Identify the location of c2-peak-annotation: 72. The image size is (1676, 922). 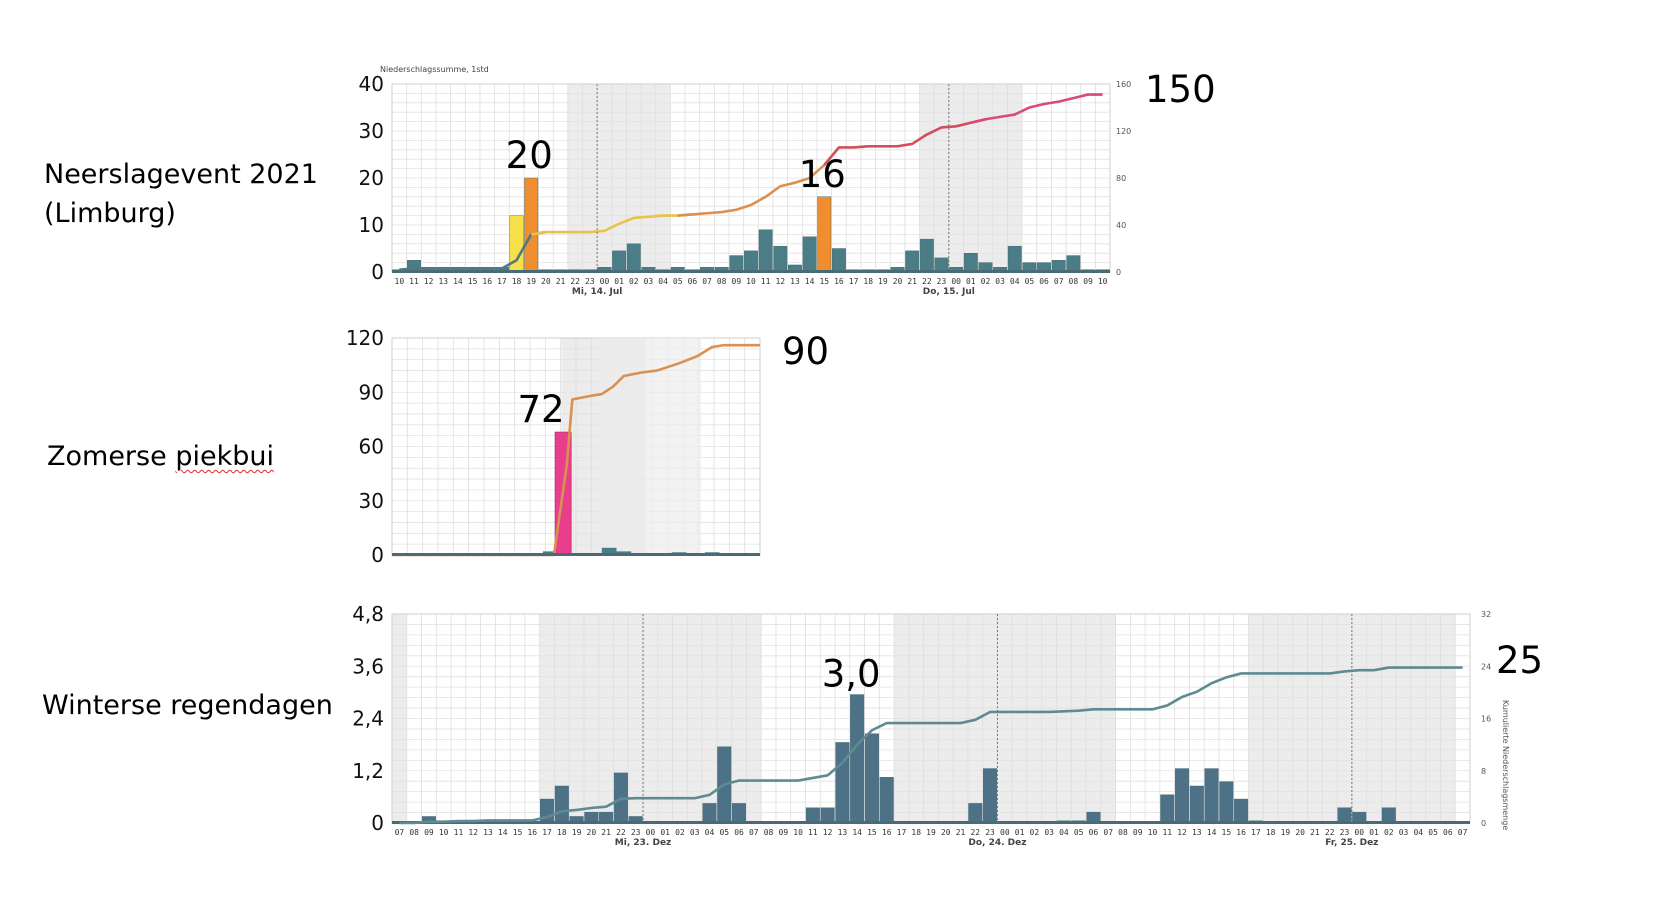
(540, 409).